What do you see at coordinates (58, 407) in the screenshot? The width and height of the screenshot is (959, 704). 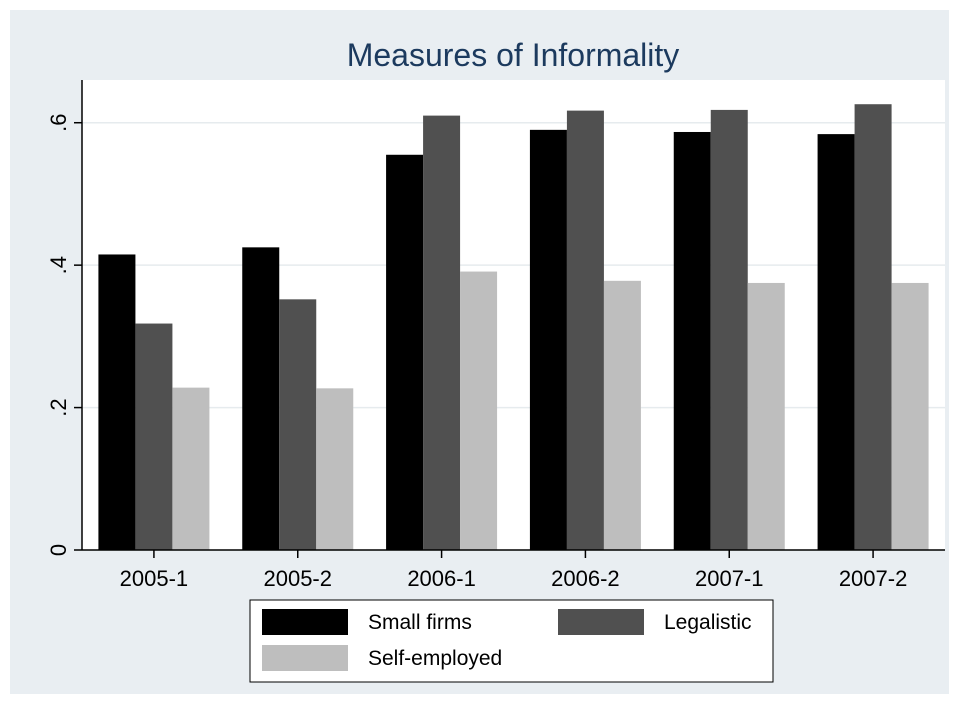 I see `y-tick-label: .2` at bounding box center [58, 407].